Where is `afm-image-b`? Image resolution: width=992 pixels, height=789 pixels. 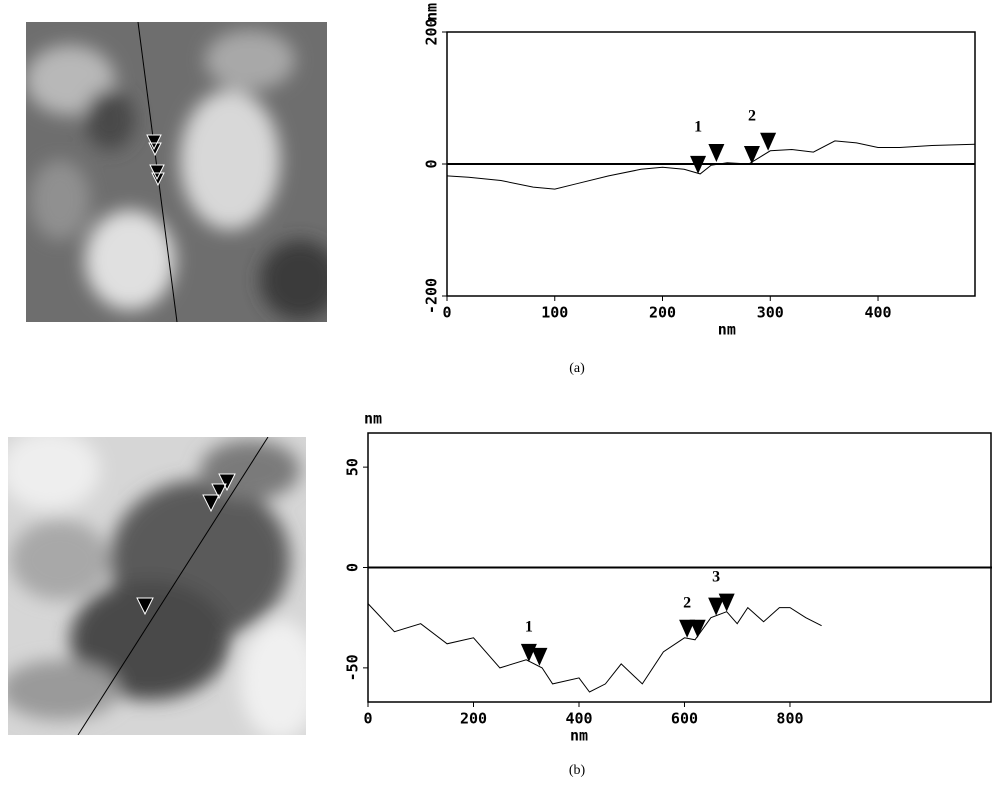 afm-image-b is located at coordinates (157, 586).